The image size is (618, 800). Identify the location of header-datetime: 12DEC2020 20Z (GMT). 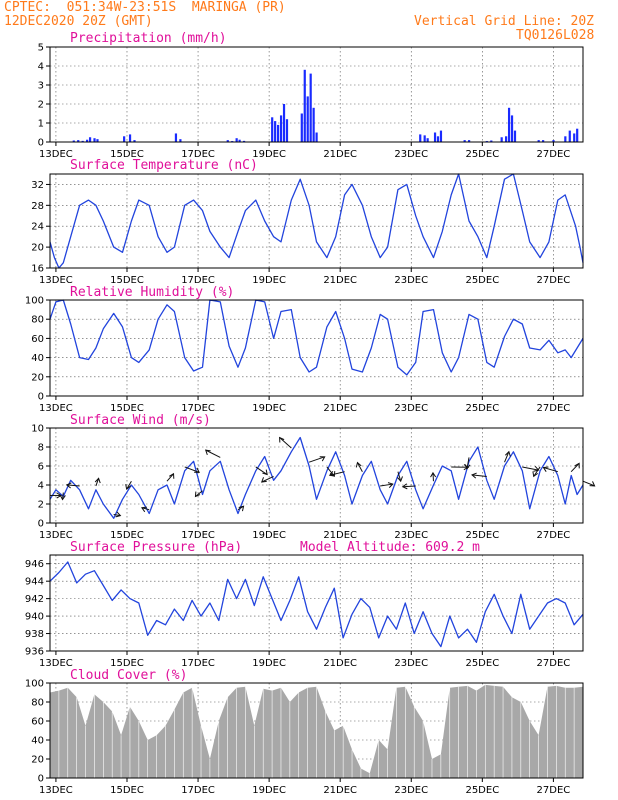
(78, 21).